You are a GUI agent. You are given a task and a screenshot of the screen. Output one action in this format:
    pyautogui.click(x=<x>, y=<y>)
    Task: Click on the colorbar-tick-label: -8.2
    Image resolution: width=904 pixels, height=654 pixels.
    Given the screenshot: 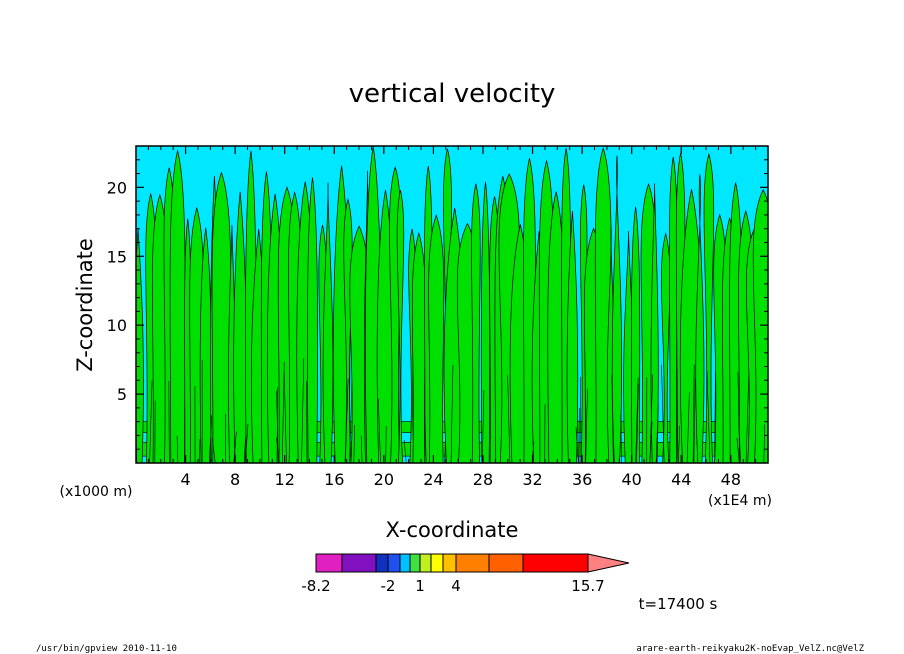 What is the action you would take?
    pyautogui.click(x=315, y=586)
    